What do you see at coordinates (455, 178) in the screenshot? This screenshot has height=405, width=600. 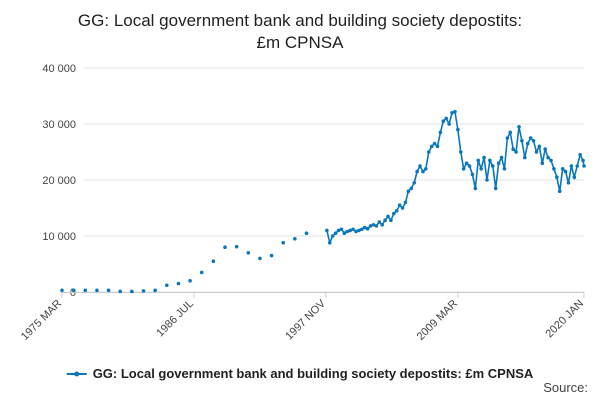 I see `series-line` at bounding box center [455, 178].